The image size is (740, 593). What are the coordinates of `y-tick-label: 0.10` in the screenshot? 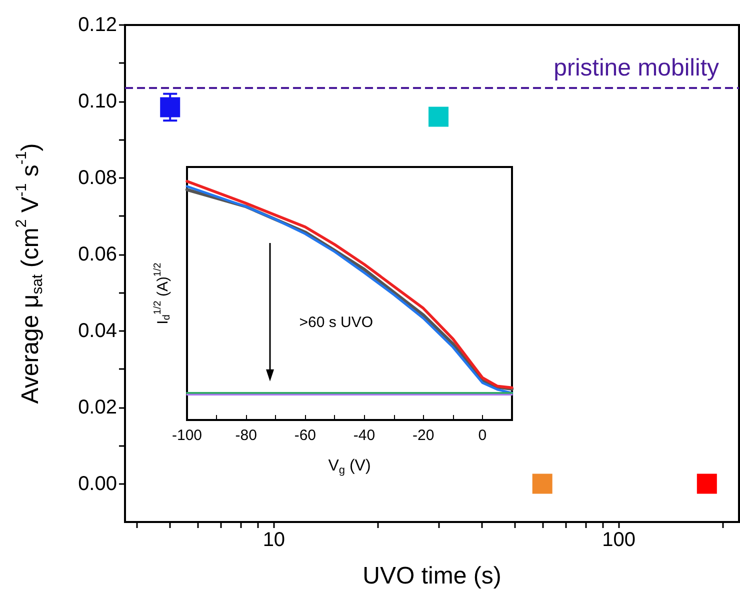 It's located at (97, 101).